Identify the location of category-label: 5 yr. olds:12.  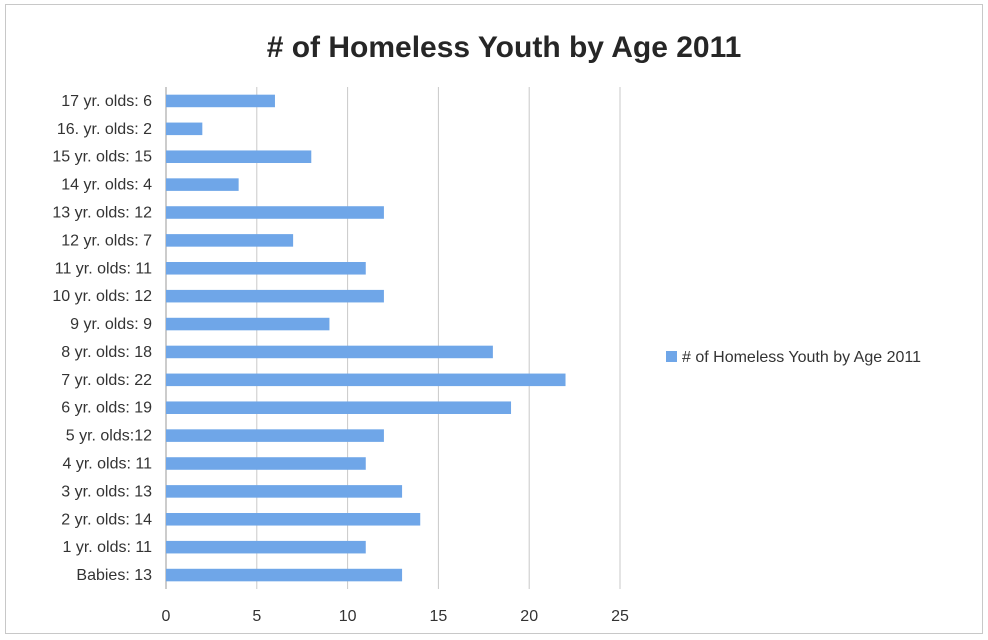
(109, 436).